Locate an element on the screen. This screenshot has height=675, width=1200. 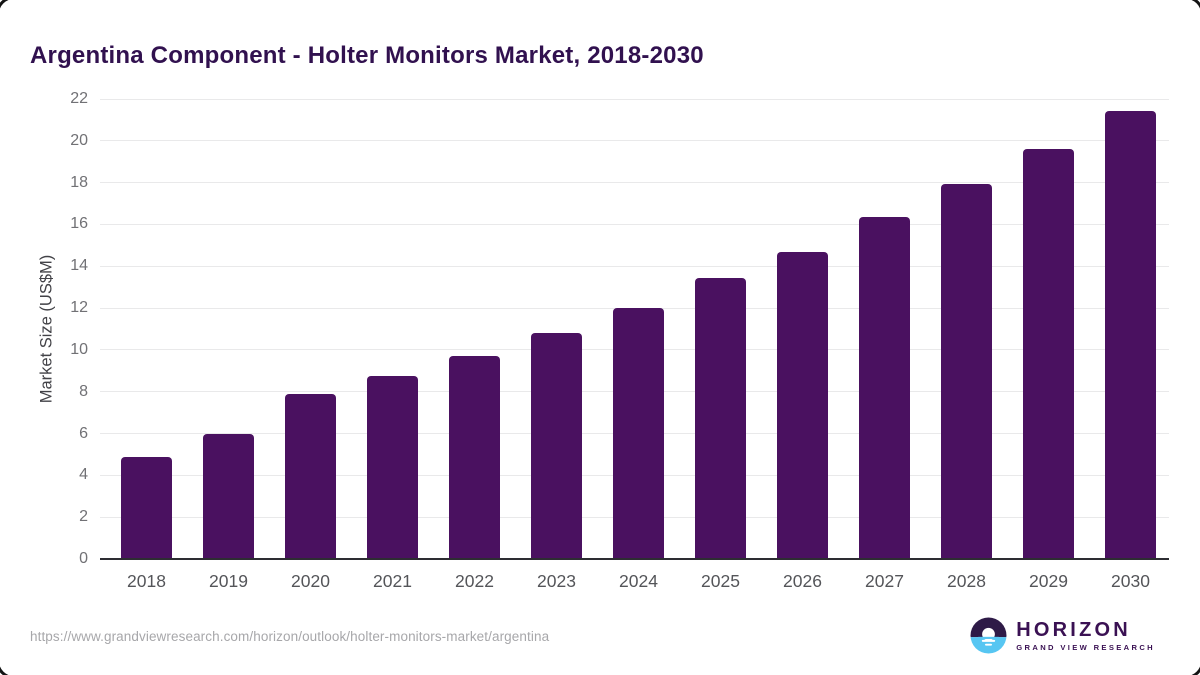
bar-2024 is located at coordinates (638, 433).